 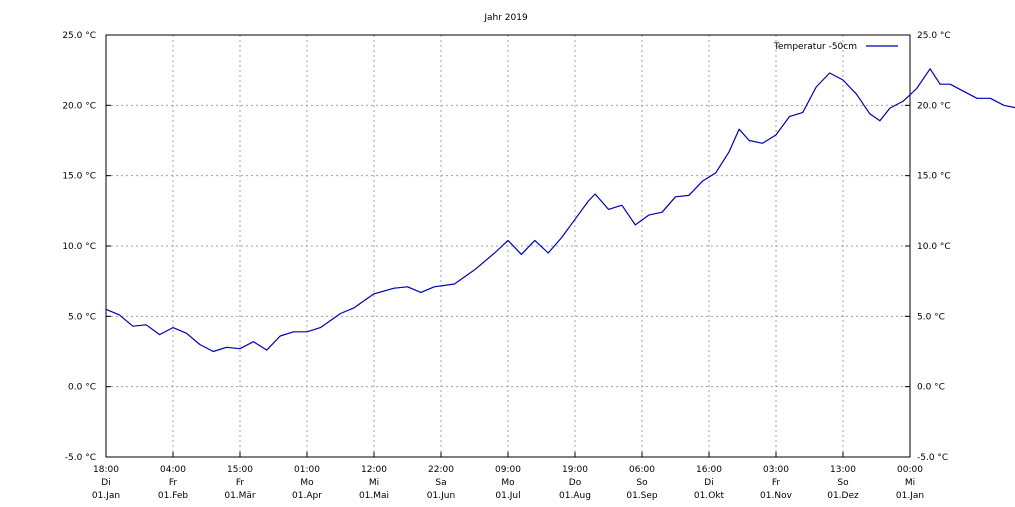 What do you see at coordinates (709, 470) in the screenshot?
I see `x-tick-label-line: 16:00` at bounding box center [709, 470].